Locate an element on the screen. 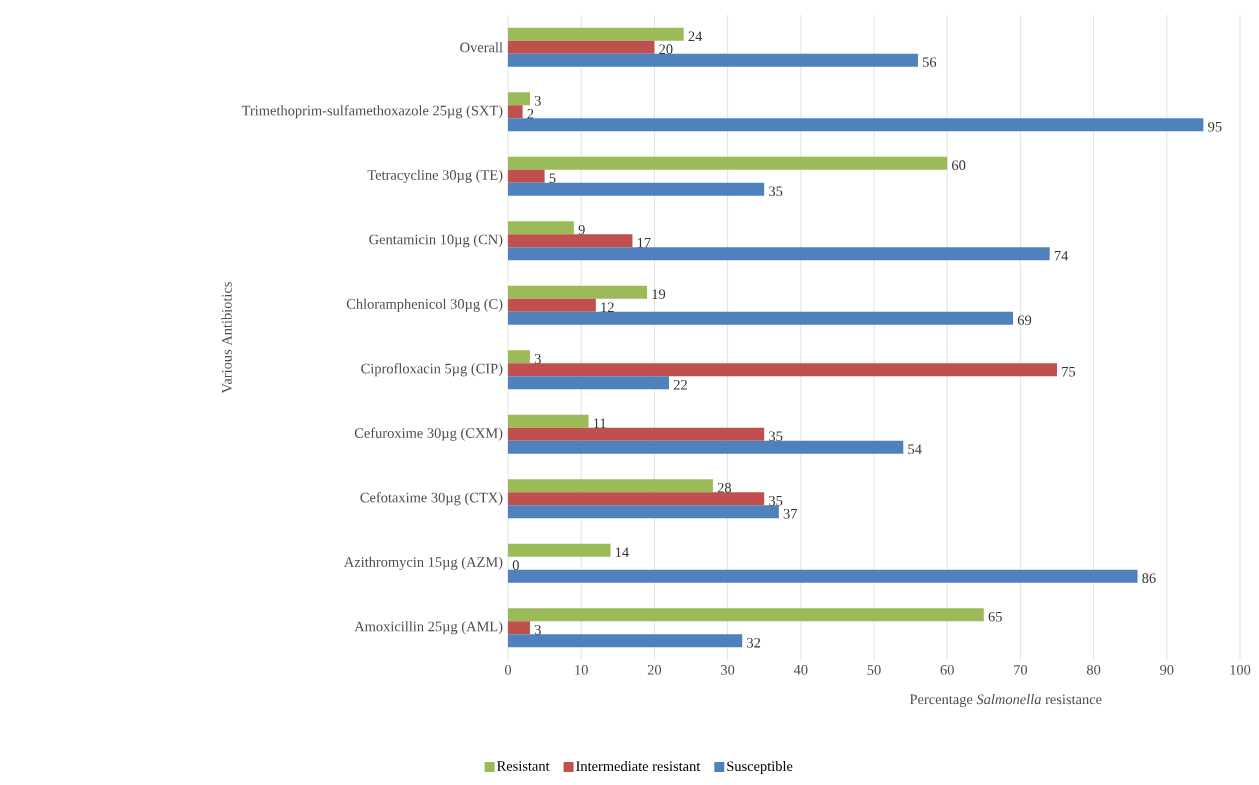  legend-label: Intermediate resistant is located at coordinates (638, 766).